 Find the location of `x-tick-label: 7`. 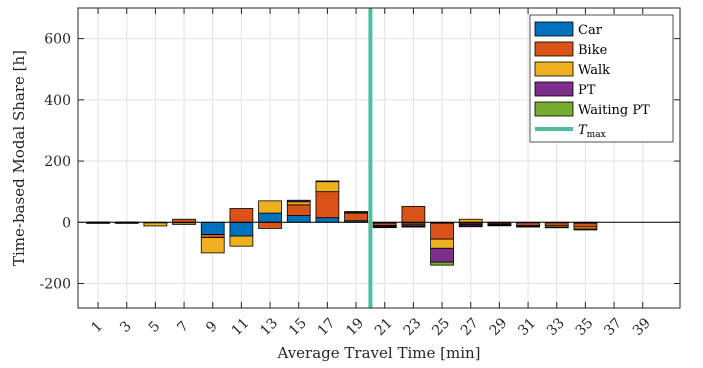

x-tick-label: 7 is located at coordinates (183, 327).